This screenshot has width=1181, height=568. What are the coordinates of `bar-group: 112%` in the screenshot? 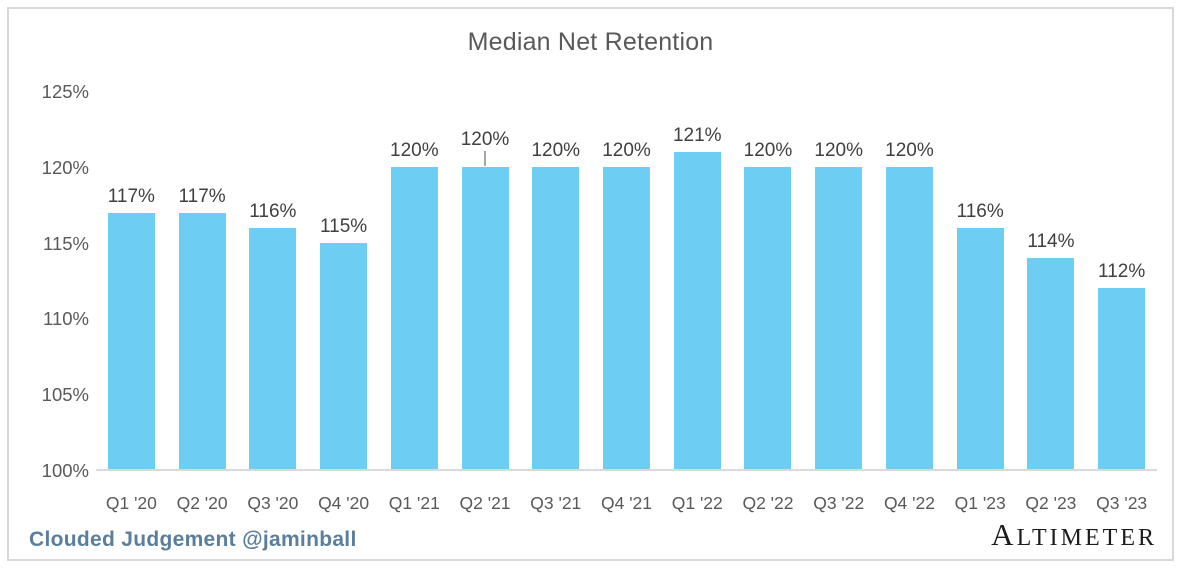 It's located at (1121, 280).